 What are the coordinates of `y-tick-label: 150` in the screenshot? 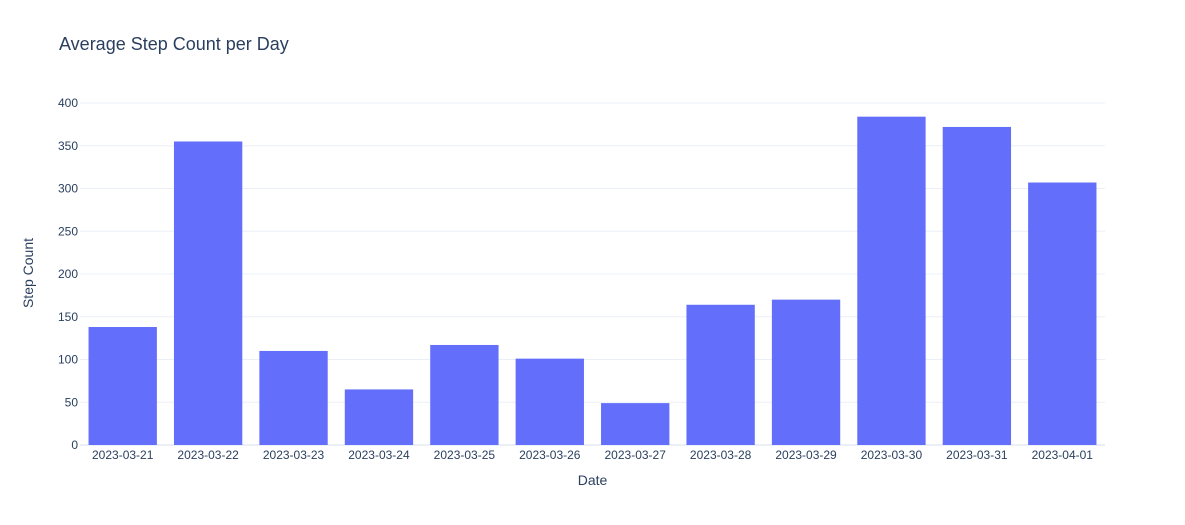 It's located at (68, 317).